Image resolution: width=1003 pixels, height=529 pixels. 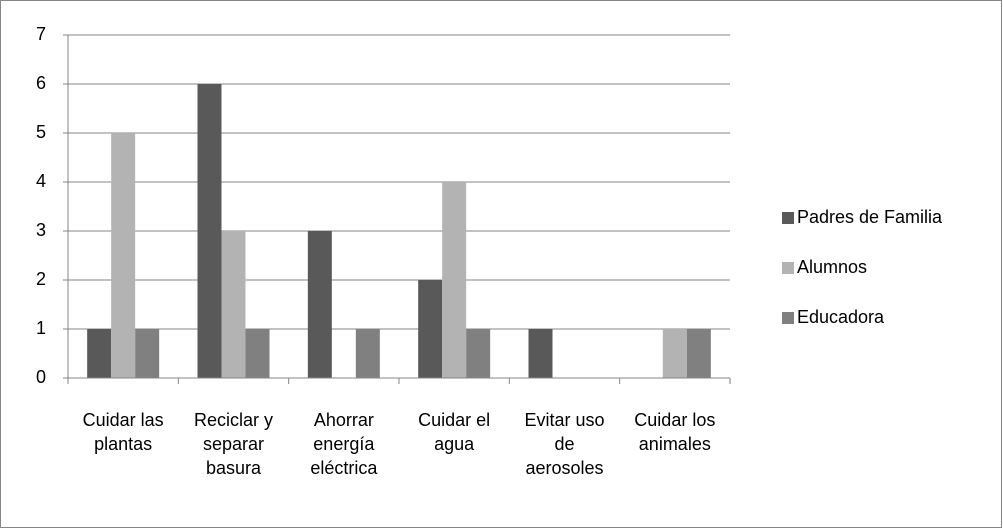 What do you see at coordinates (344, 444) in the screenshot?
I see `x-tick-label: Ahorrar energía eléctrica` at bounding box center [344, 444].